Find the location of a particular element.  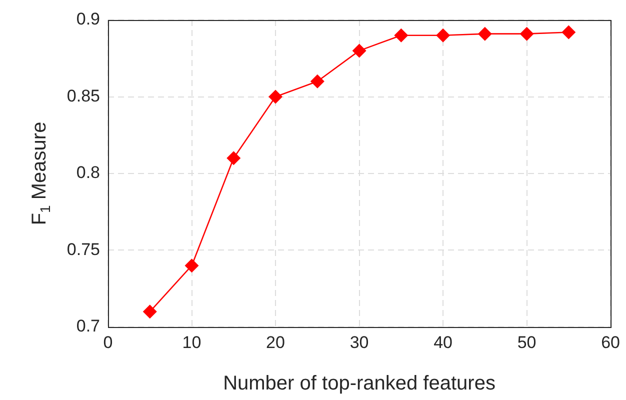

y-tick-label: 0.8 is located at coordinates (88, 172).